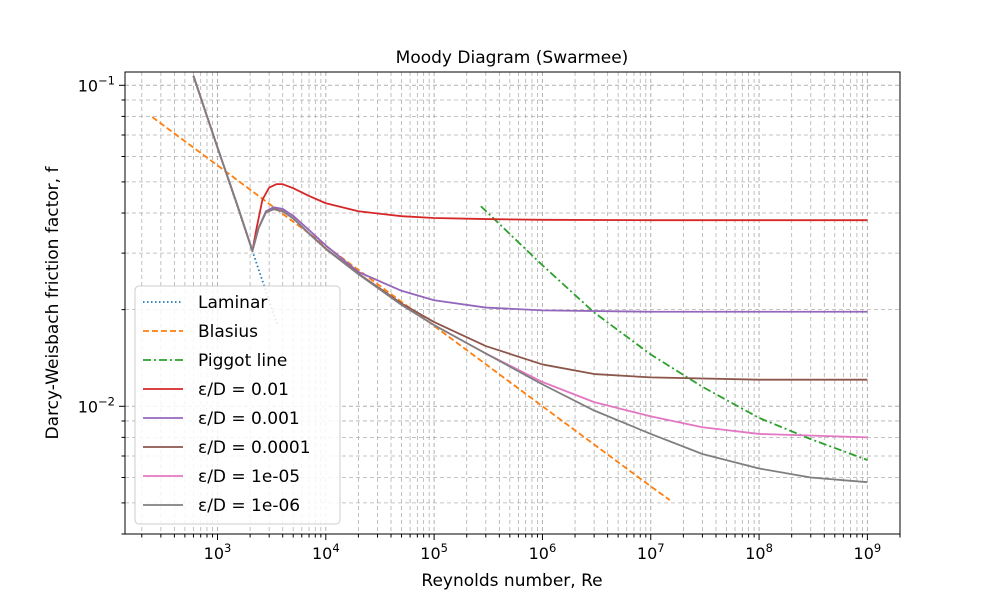  What do you see at coordinates (249, 506) in the screenshot?
I see `legend-label-7: ε/D = 1e-06` at bounding box center [249, 506].